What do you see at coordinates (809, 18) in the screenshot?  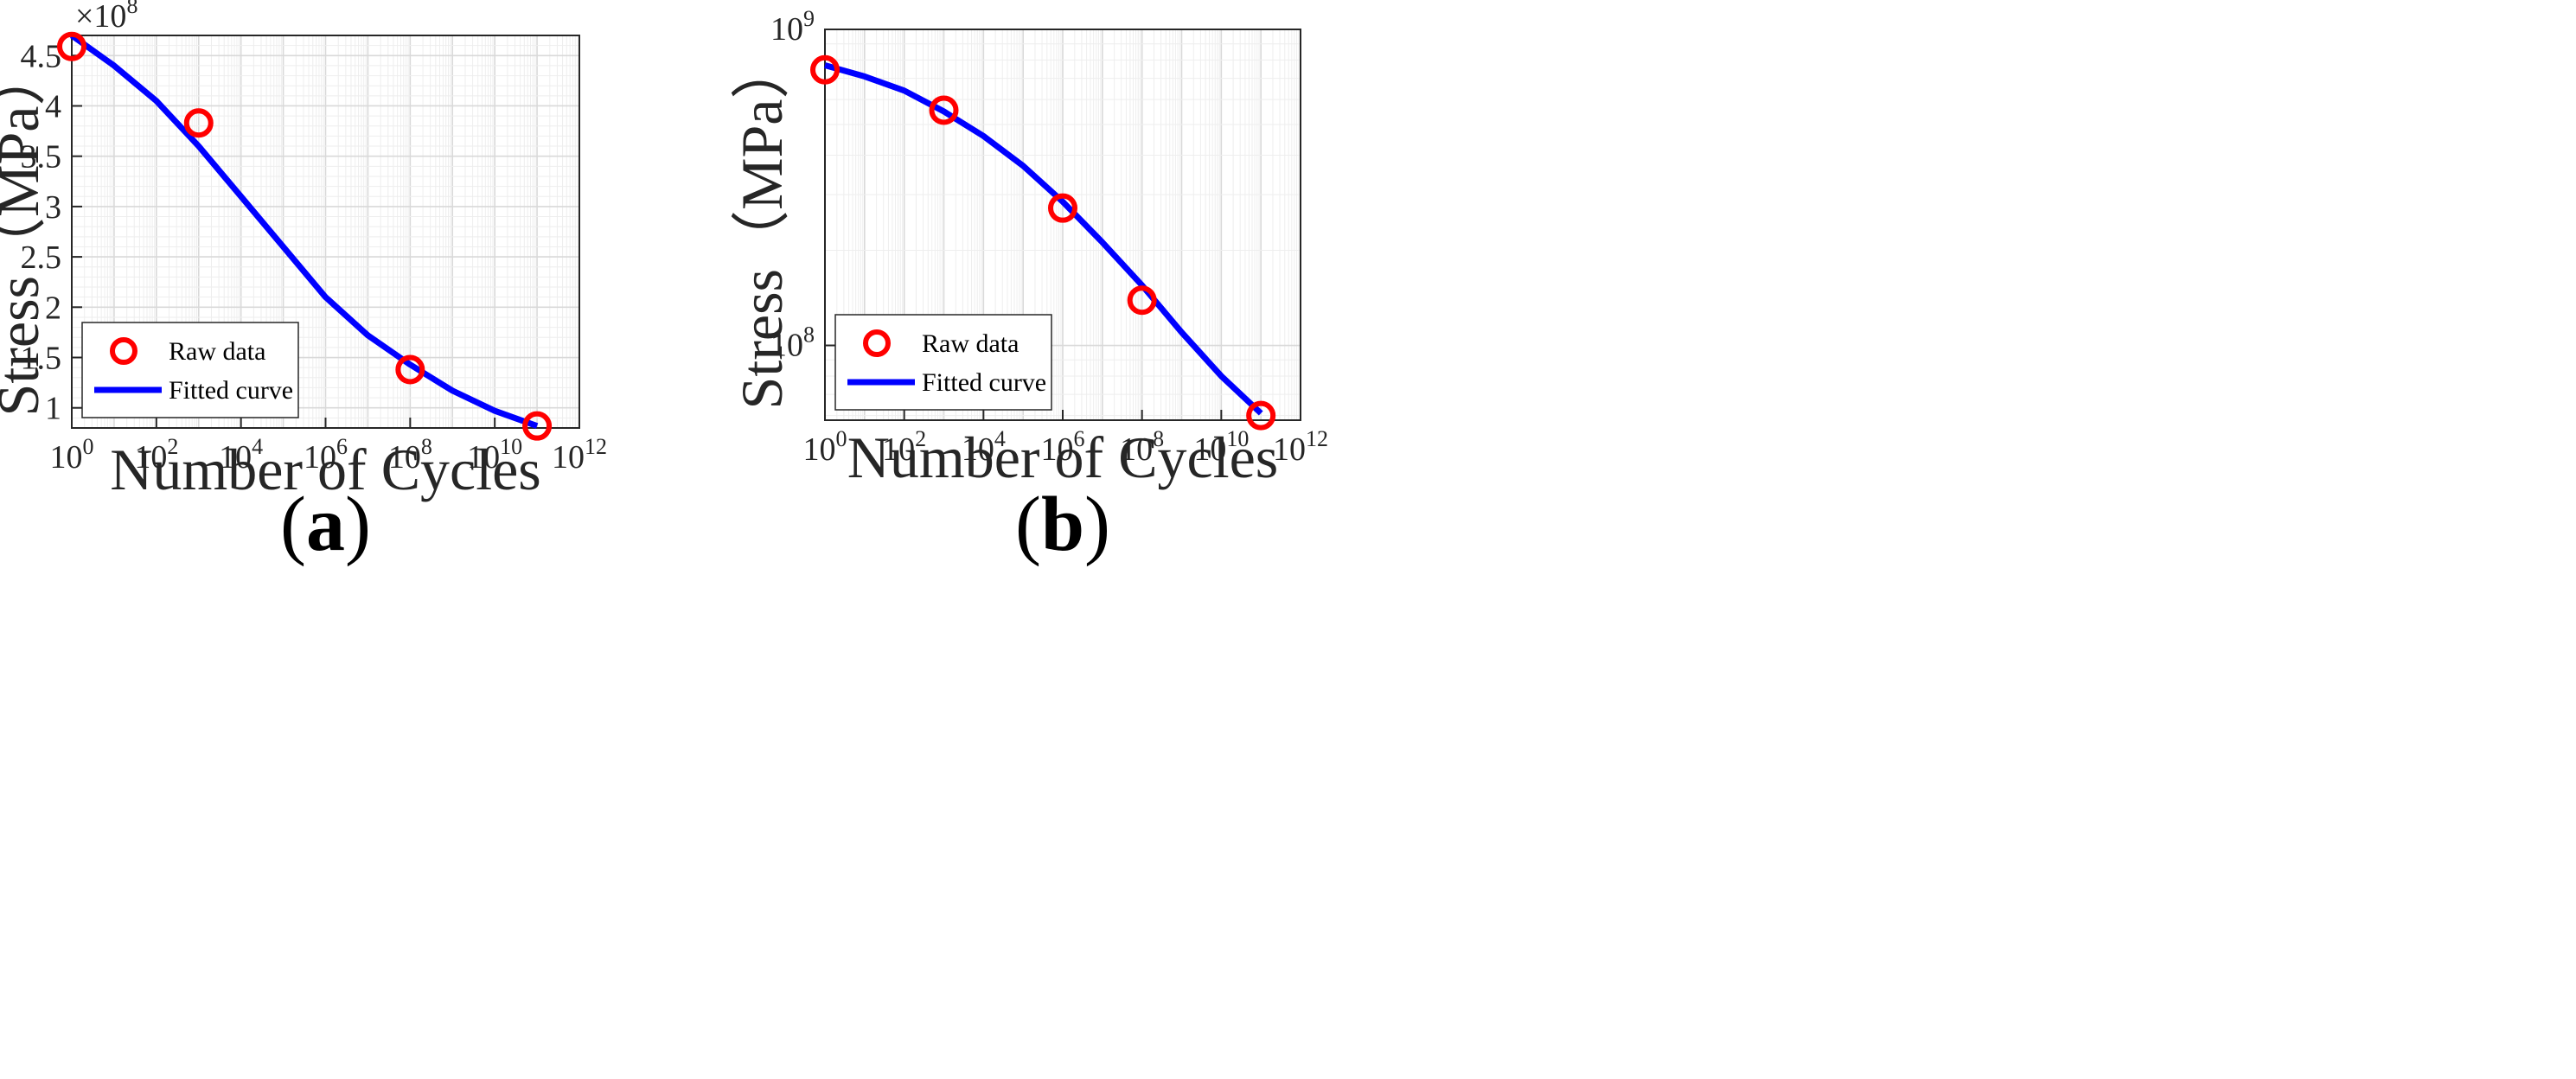 I see `tick-exponent: 9` at bounding box center [809, 18].